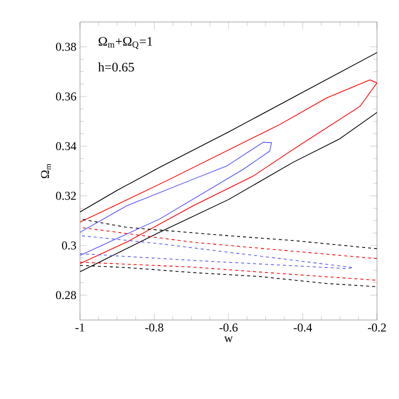 This screenshot has width=399, height=399. I want to click on y-tick-label: 0.28, so click(66, 295).